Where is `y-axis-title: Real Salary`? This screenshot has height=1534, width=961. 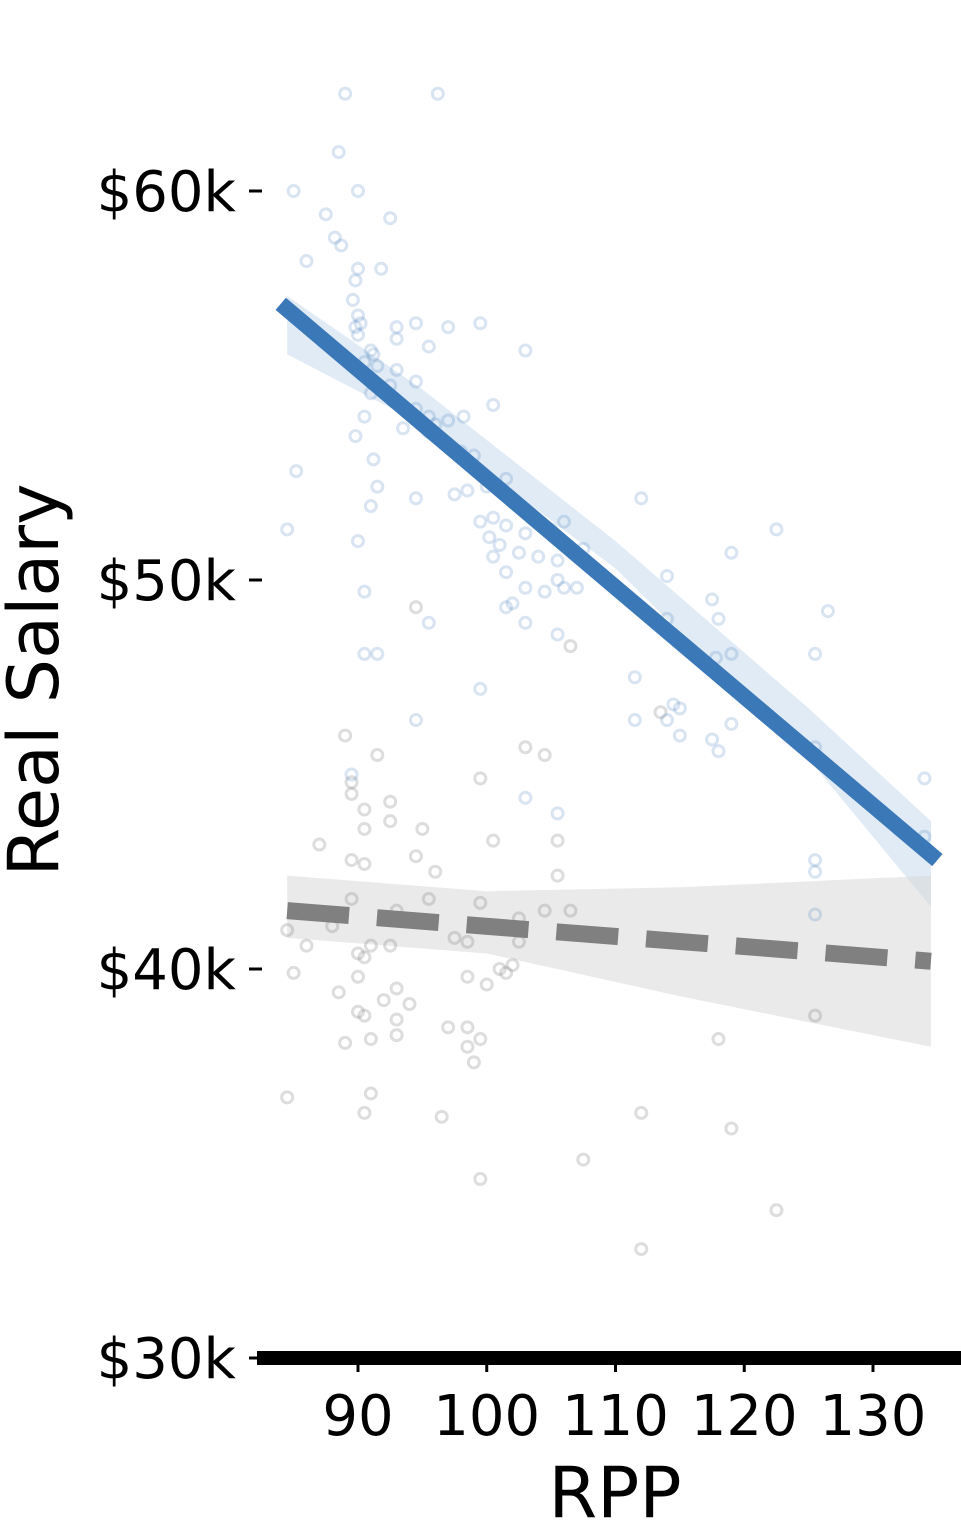 y-axis-title: Real Salary is located at coordinates (37, 679).